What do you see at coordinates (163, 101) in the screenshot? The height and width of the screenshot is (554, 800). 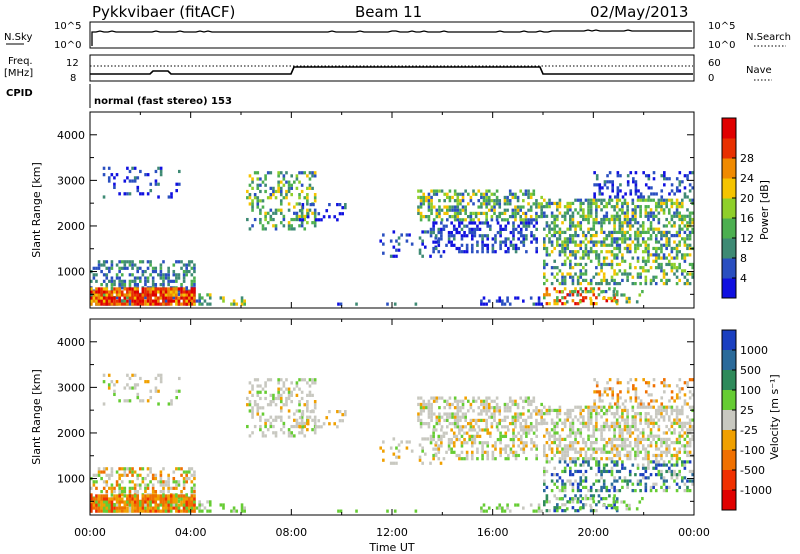 I see `cpid-text: normal (fast stereo) 153` at bounding box center [163, 101].